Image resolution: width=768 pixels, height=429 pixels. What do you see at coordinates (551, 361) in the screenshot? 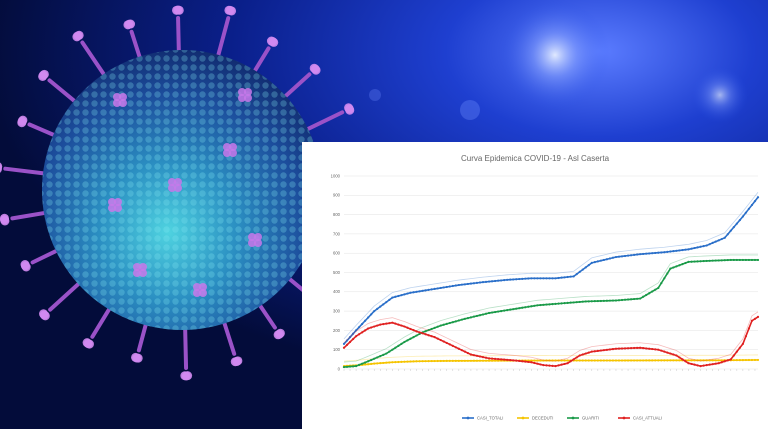
I see `series-deceduti` at bounding box center [551, 361].